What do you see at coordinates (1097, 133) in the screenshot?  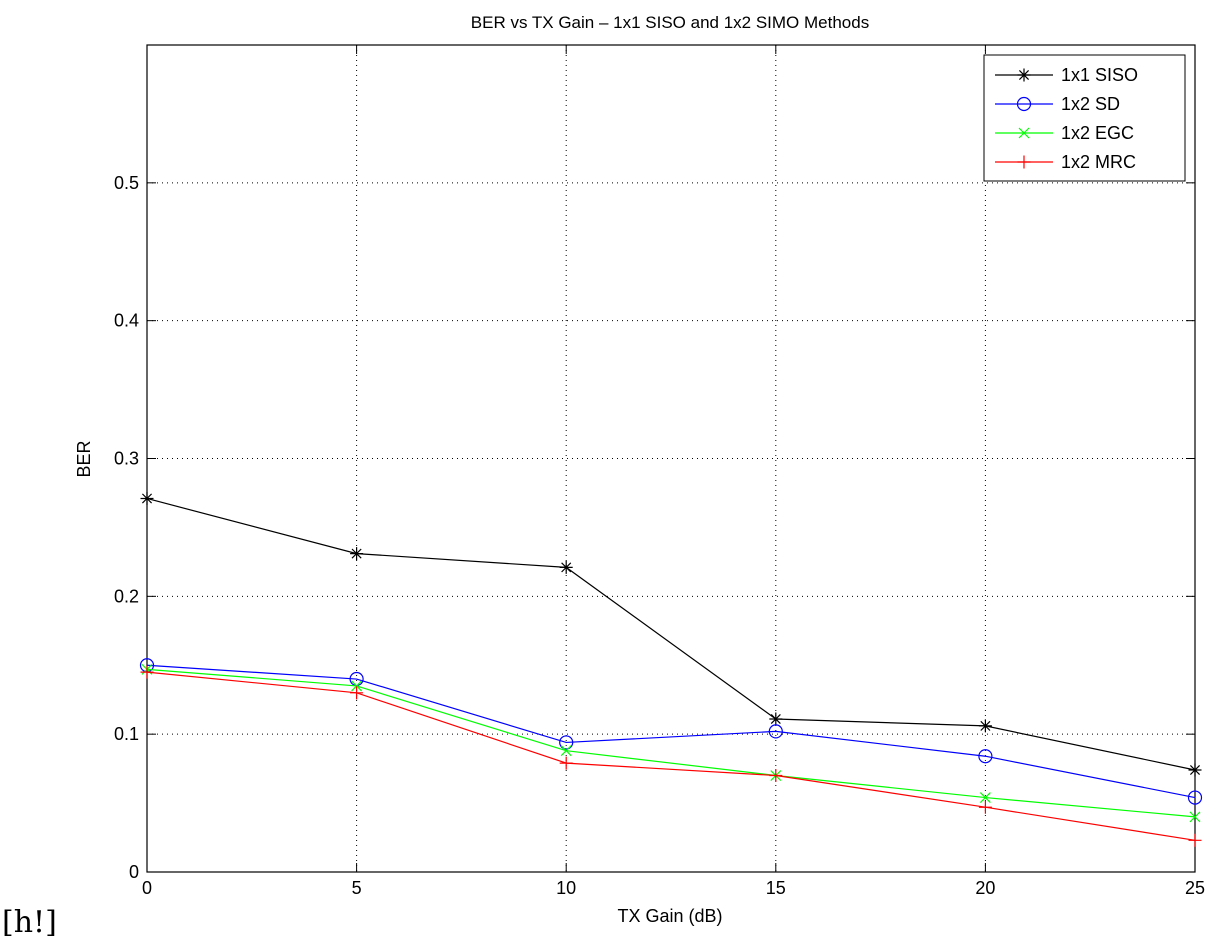 I see `legend-label: 1x2 EGC` at bounding box center [1097, 133].